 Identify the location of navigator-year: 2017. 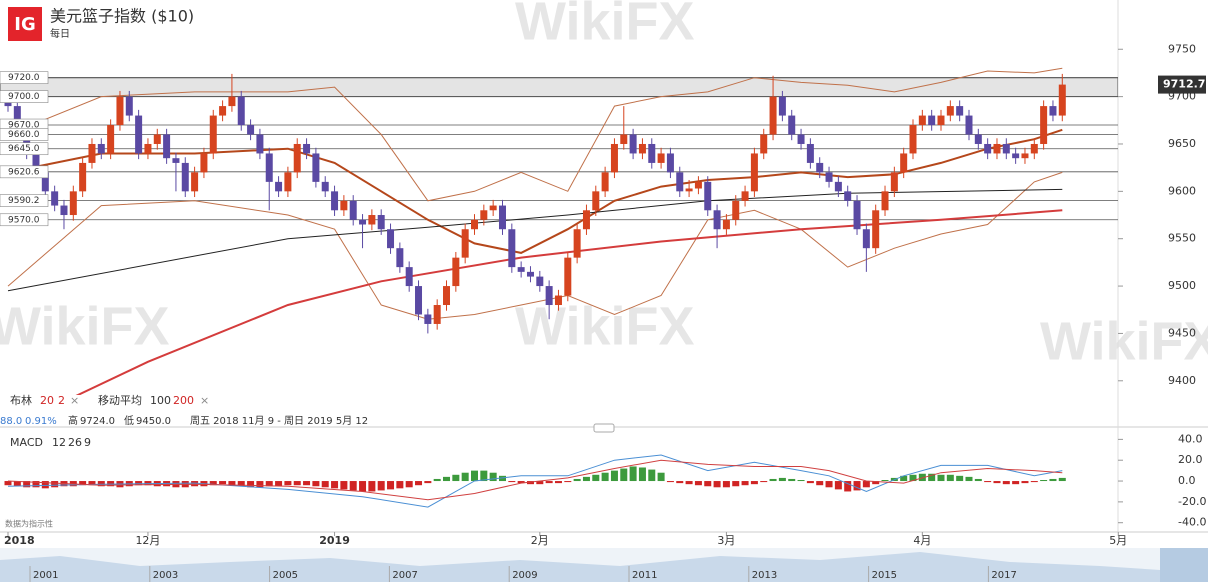
(1003, 575).